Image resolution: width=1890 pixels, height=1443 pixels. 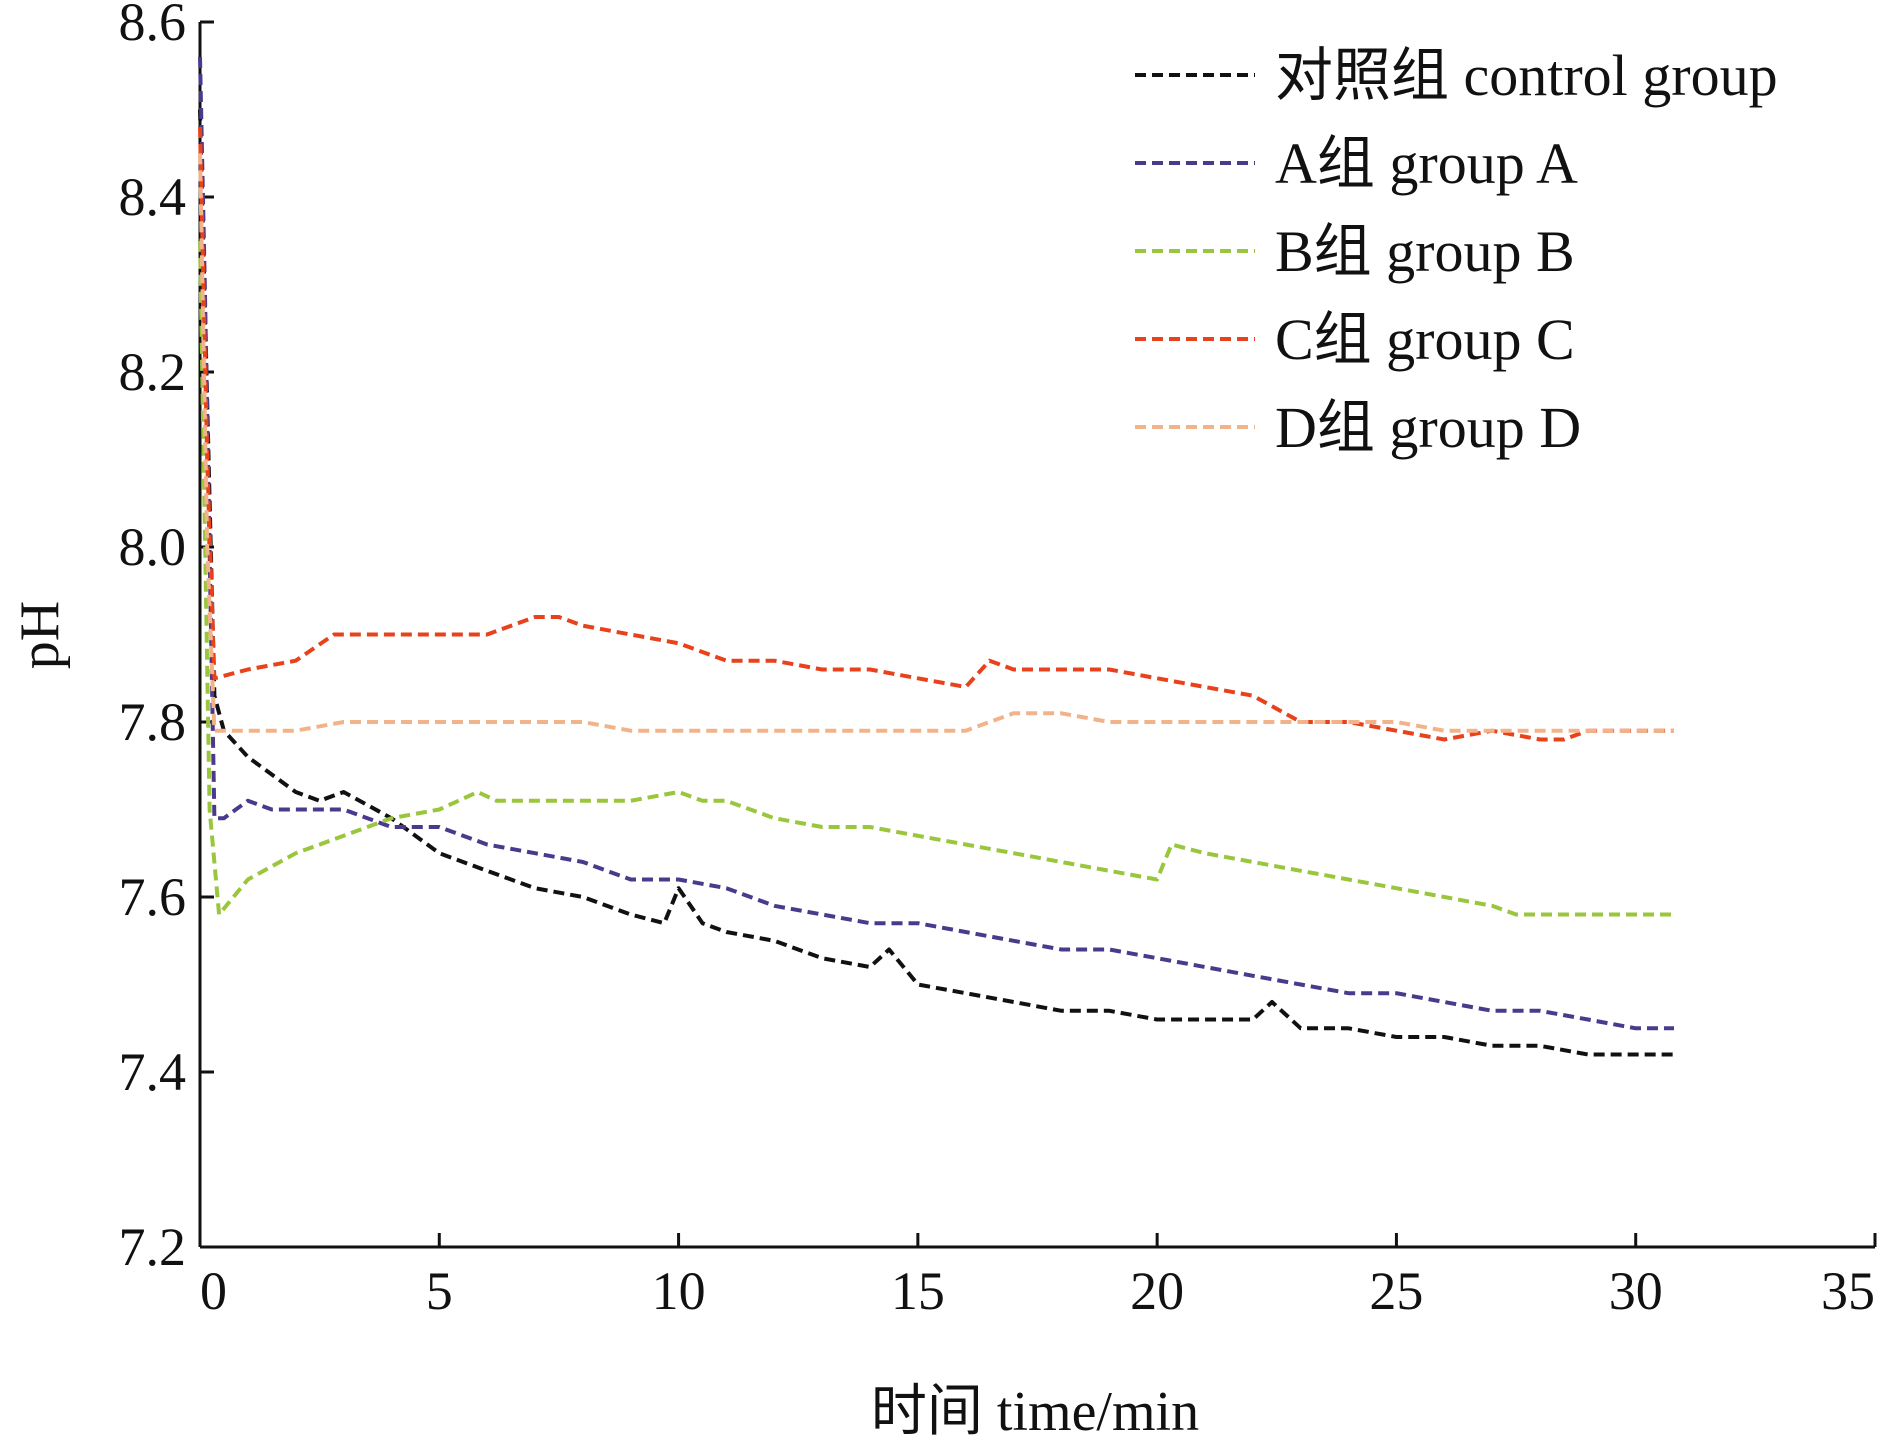 I want to click on y-tick-label: 8.2, so click(x=153, y=372).